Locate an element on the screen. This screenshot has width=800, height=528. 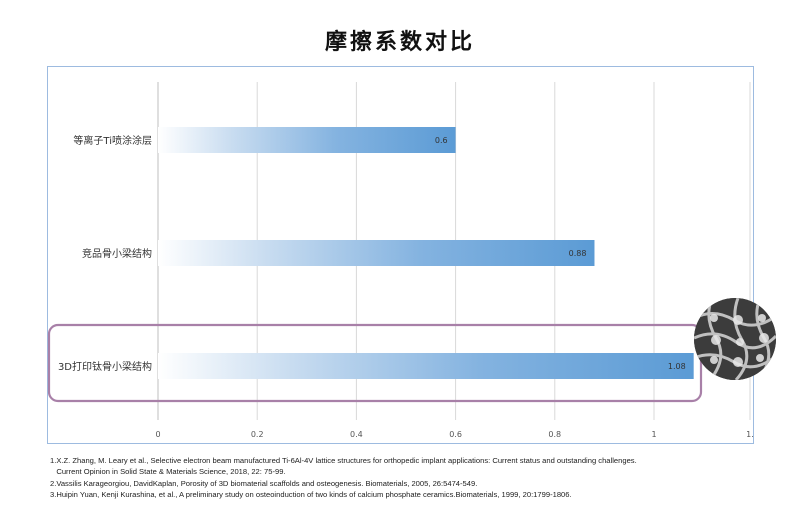
data-label: 1.08 is located at coordinates (677, 366).